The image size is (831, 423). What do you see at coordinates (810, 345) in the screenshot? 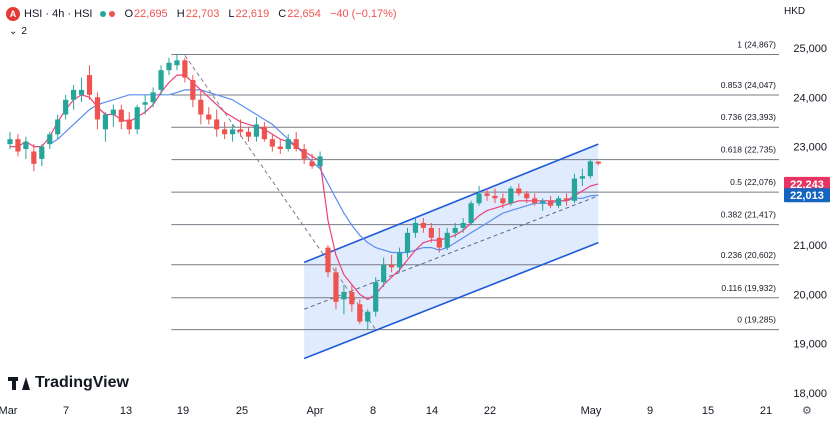
I see `y-axis-tick-label: 19,000` at bounding box center [810, 345].